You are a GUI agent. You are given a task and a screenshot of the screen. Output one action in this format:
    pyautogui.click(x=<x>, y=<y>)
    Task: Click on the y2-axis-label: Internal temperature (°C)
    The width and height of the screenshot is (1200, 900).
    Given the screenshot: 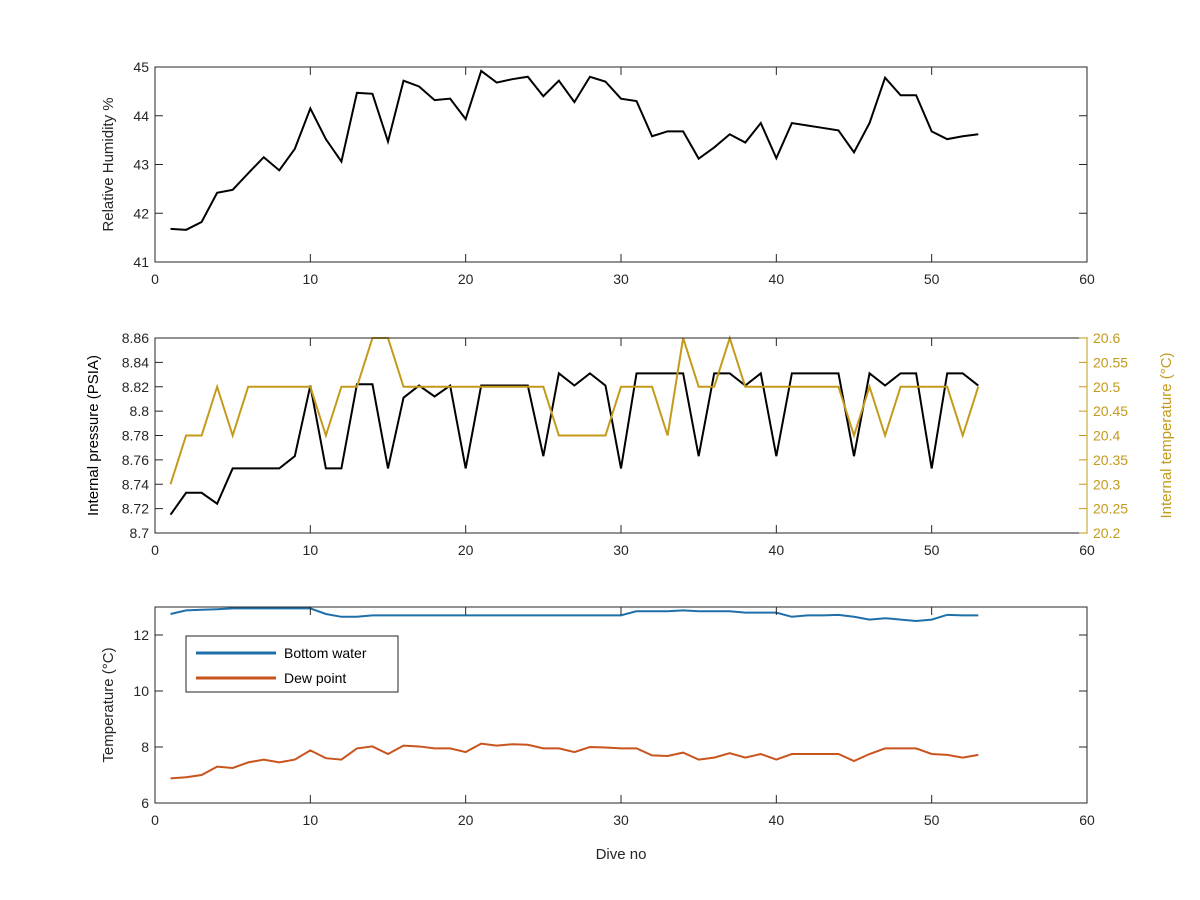 What is the action you would take?
    pyautogui.click(x=1166, y=435)
    